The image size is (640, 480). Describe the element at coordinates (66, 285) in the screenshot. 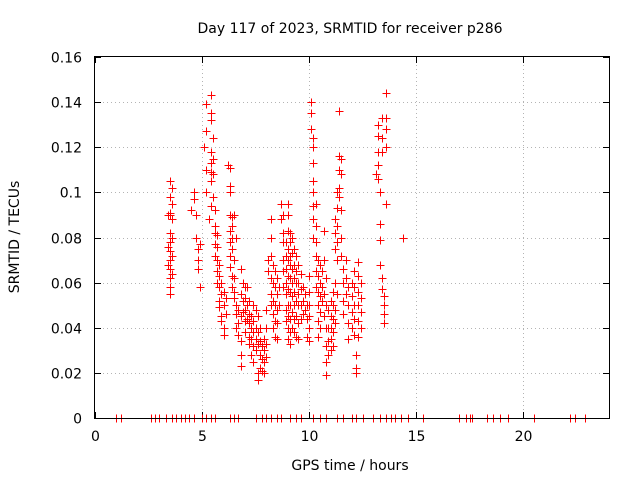

I see `y-tick-label: 0.06` at that location.